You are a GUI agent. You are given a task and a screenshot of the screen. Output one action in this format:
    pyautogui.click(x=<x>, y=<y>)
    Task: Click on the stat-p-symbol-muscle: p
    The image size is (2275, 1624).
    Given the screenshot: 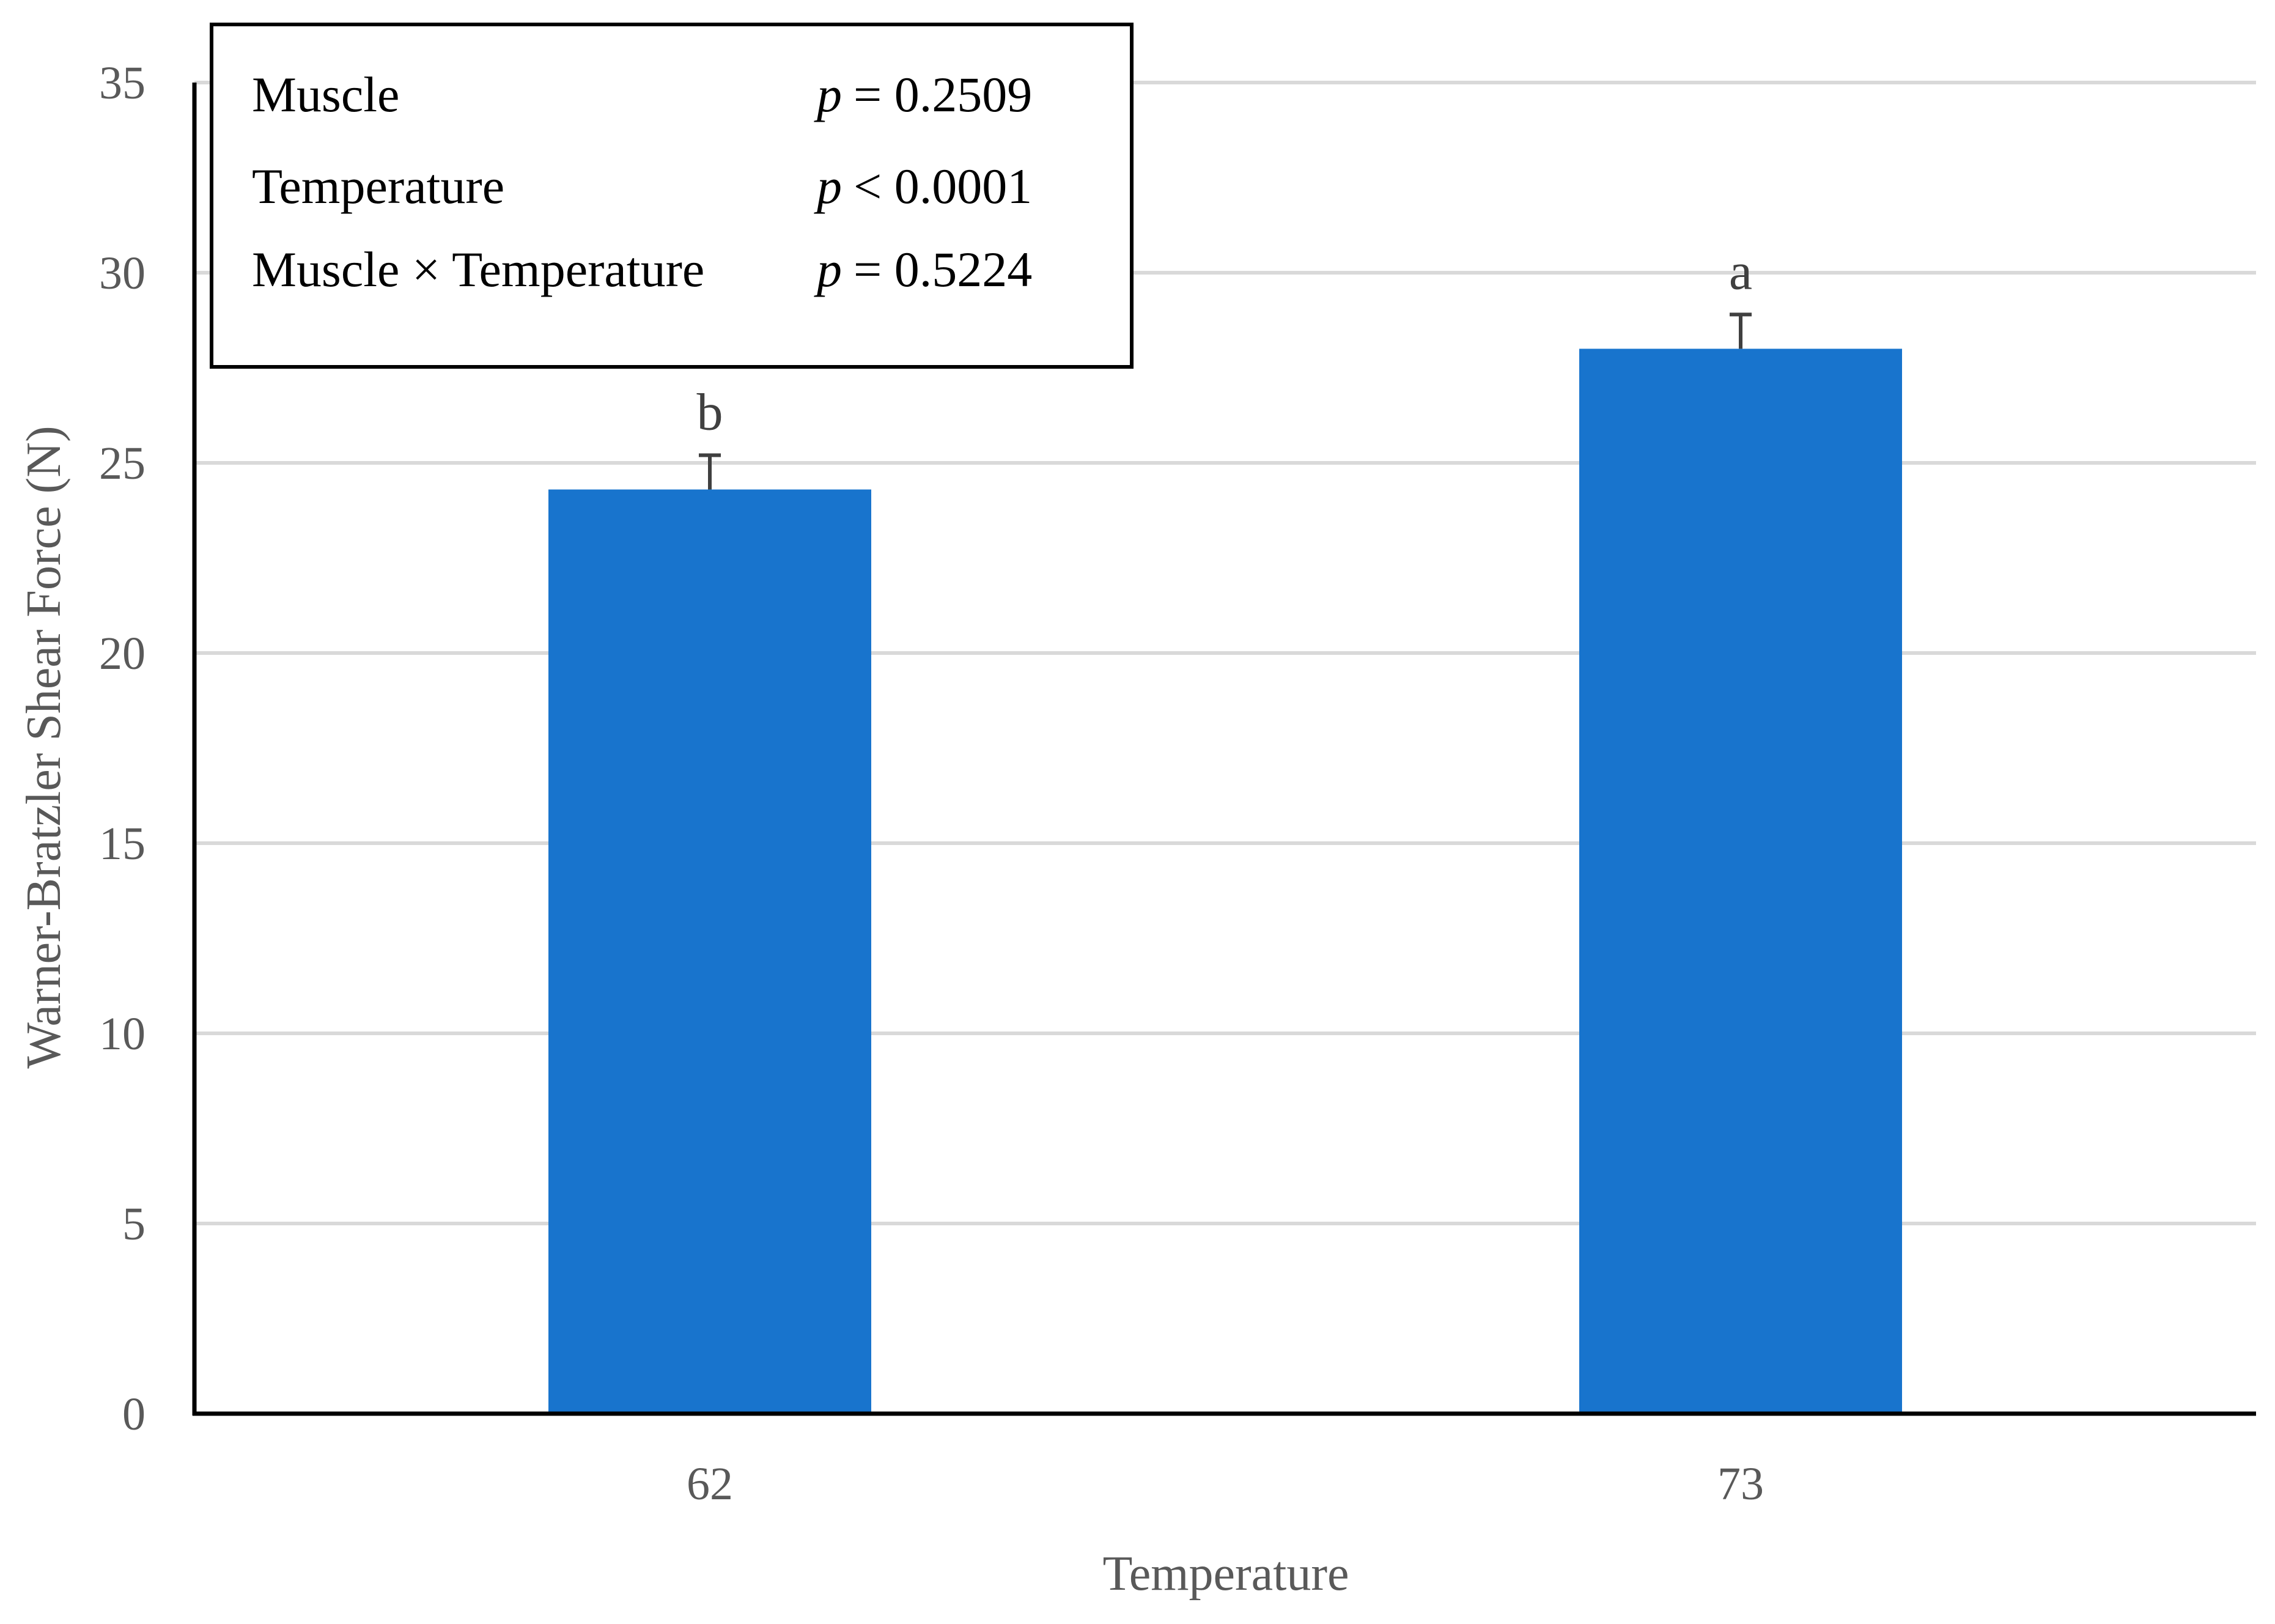 What is the action you would take?
    pyautogui.click(x=828, y=95)
    